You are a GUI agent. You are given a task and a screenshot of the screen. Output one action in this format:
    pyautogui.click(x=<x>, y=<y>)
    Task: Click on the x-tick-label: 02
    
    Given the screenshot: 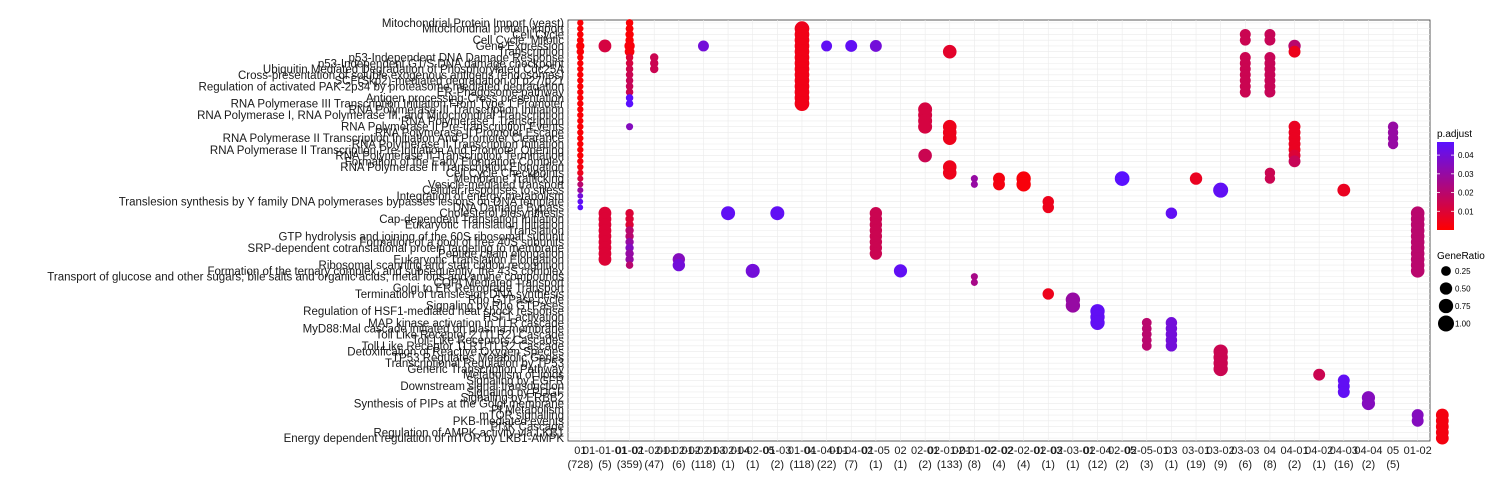 What is the action you would take?
    pyautogui.click(x=900, y=451)
    